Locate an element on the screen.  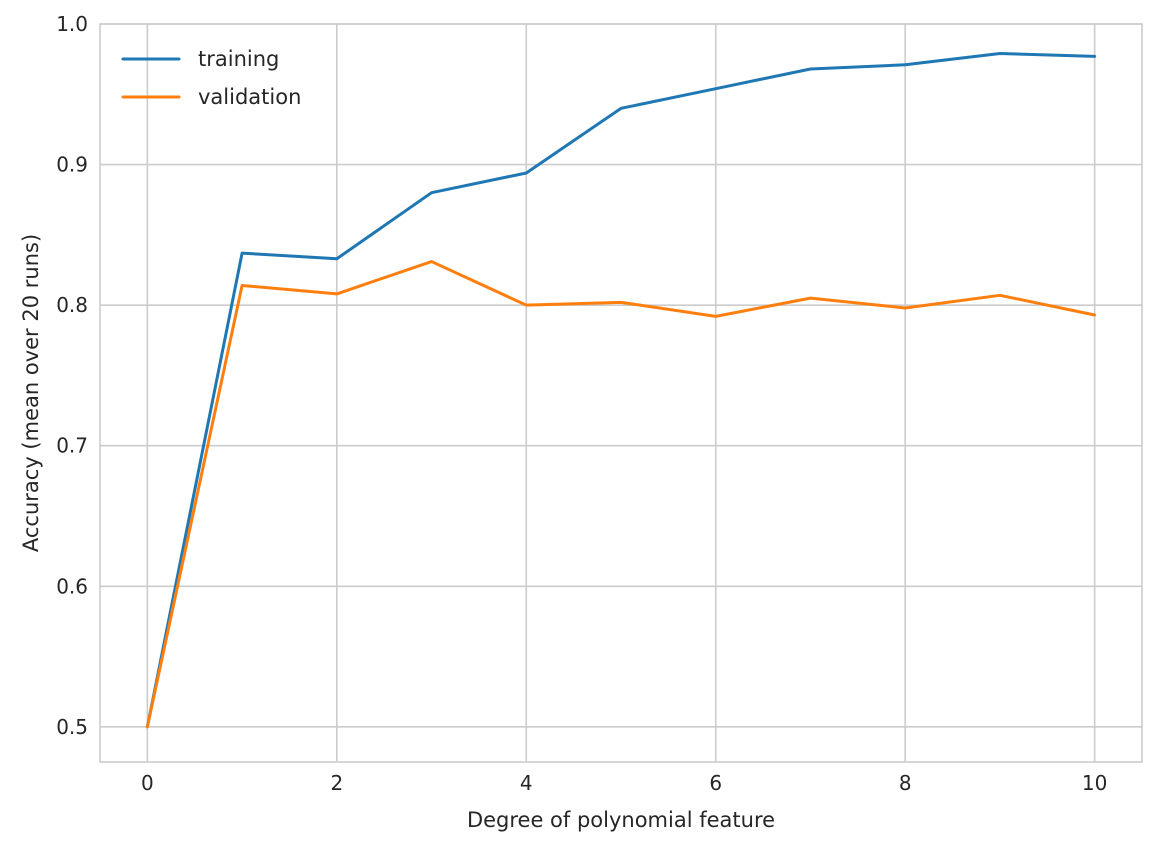
y-tick-label: 0.6 is located at coordinates (72, 586).